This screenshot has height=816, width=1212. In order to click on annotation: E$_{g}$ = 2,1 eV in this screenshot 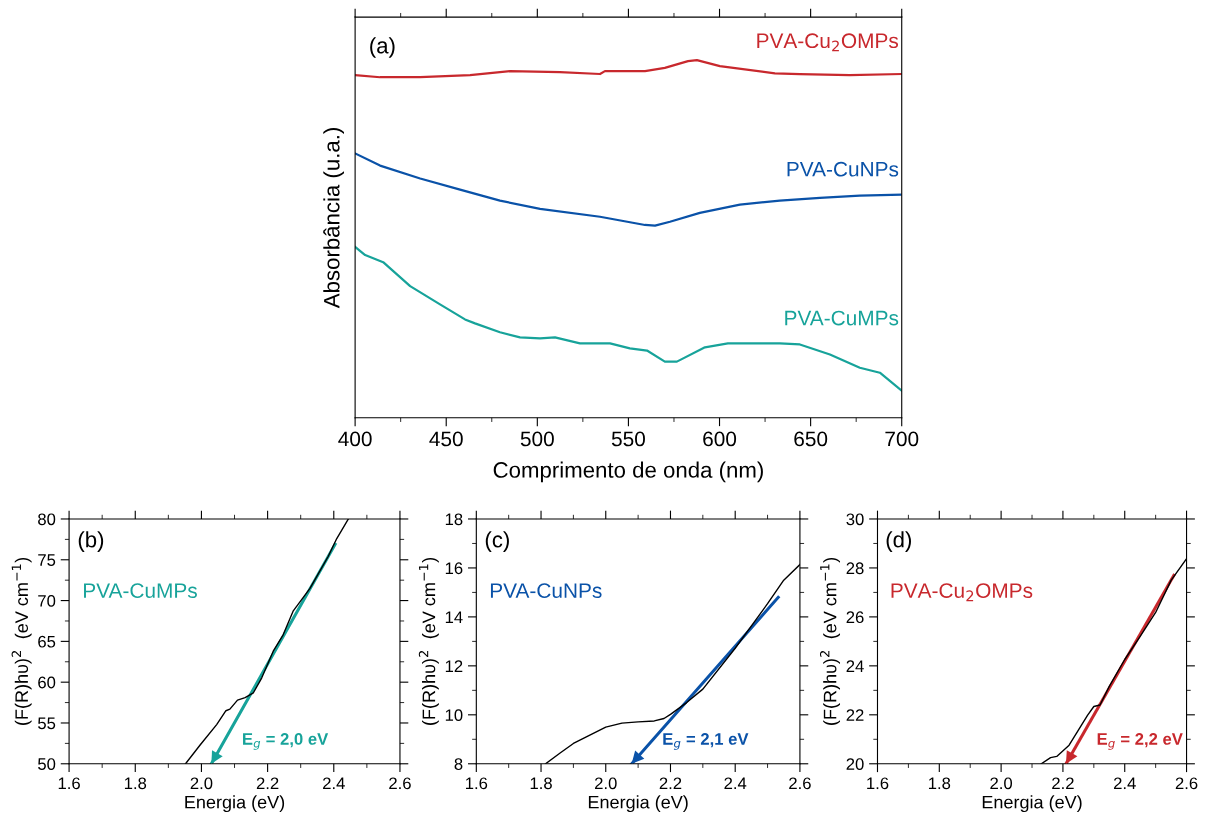, I will do `click(706, 741)`.